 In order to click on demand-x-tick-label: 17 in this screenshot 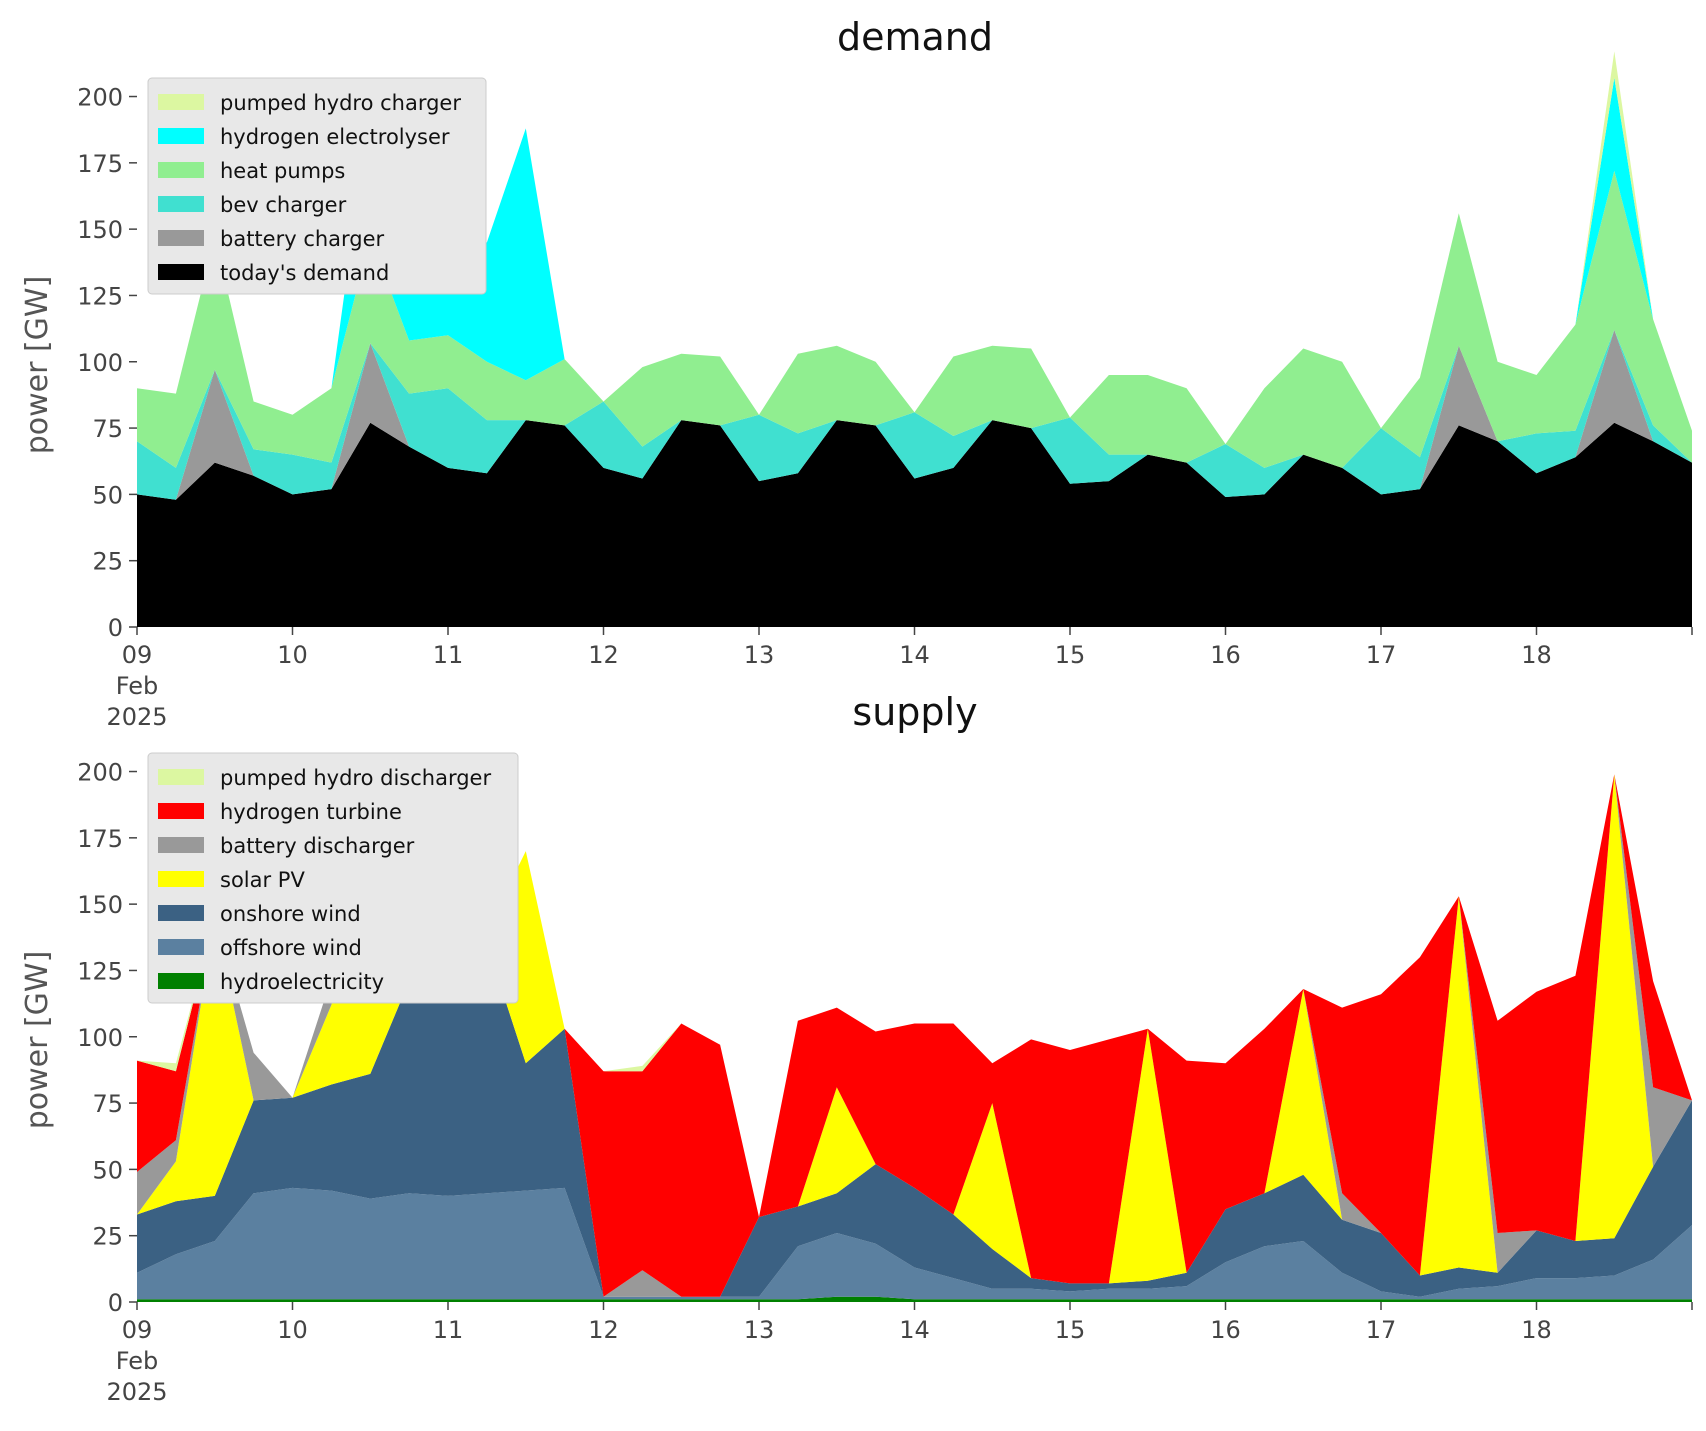, I will do `click(1381, 655)`.